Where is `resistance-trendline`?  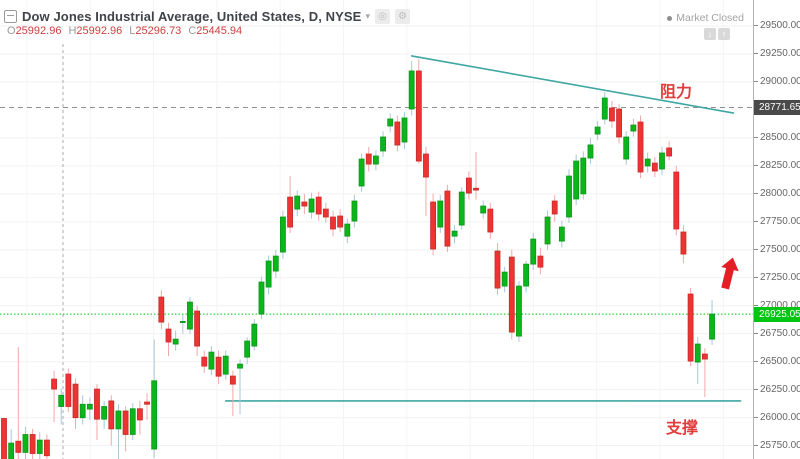 resistance-trendline is located at coordinates (572, 84).